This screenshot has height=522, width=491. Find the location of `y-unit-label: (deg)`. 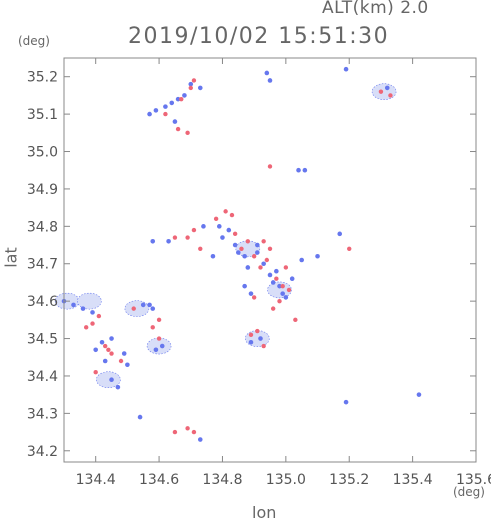

y-unit-label: (deg) is located at coordinates (34, 41).